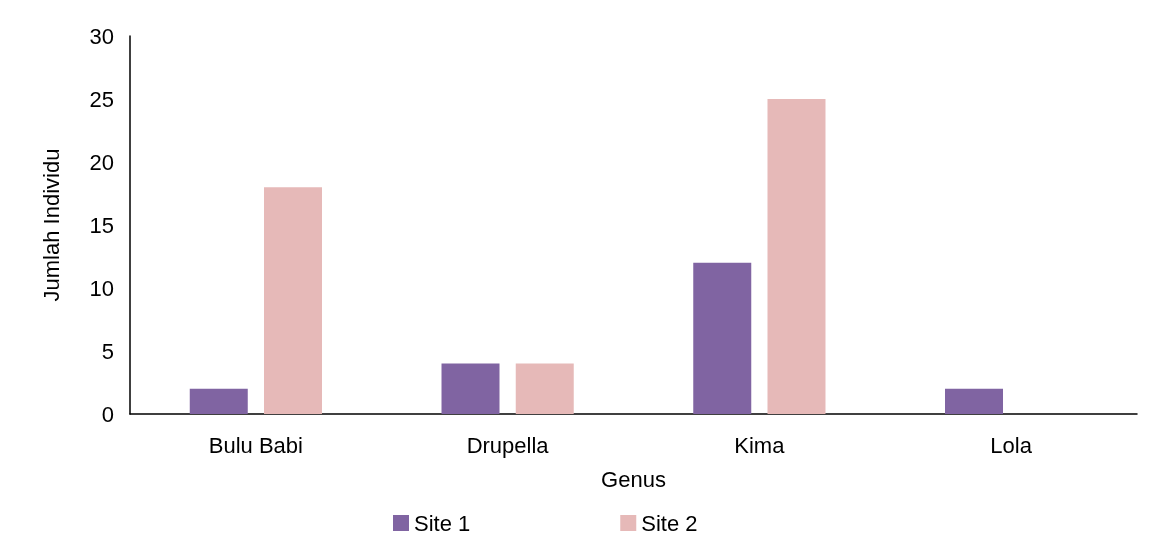  I want to click on y-tick-label: 20, so click(101, 162).